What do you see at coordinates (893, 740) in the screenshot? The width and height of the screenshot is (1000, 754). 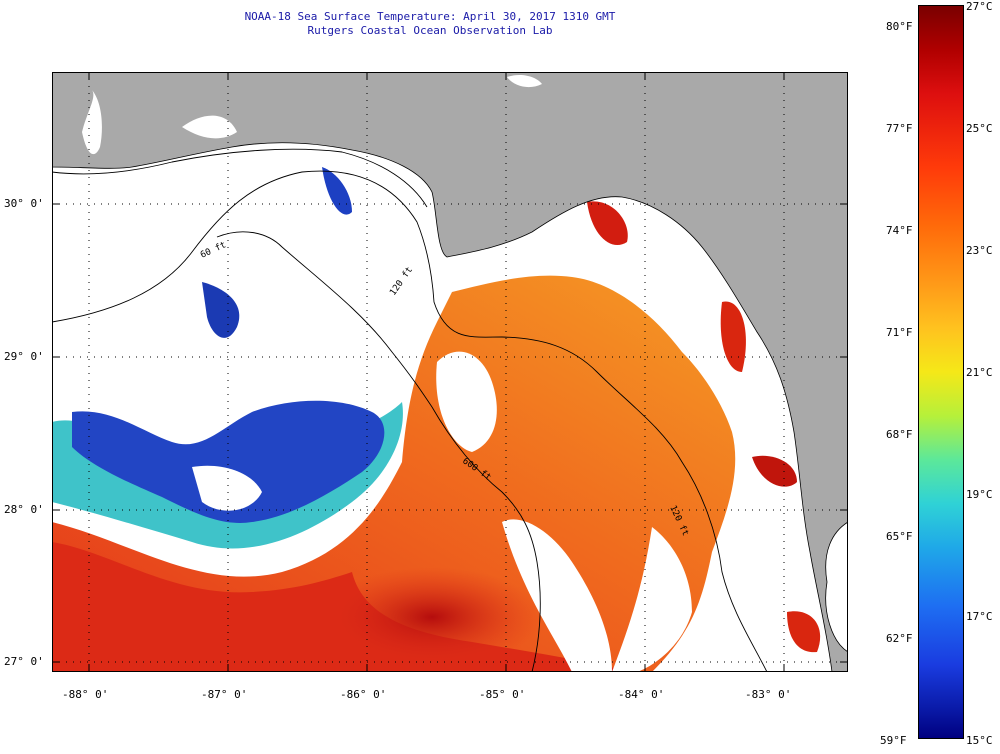 I see `colorbar-label-f: 59°F` at bounding box center [893, 740].